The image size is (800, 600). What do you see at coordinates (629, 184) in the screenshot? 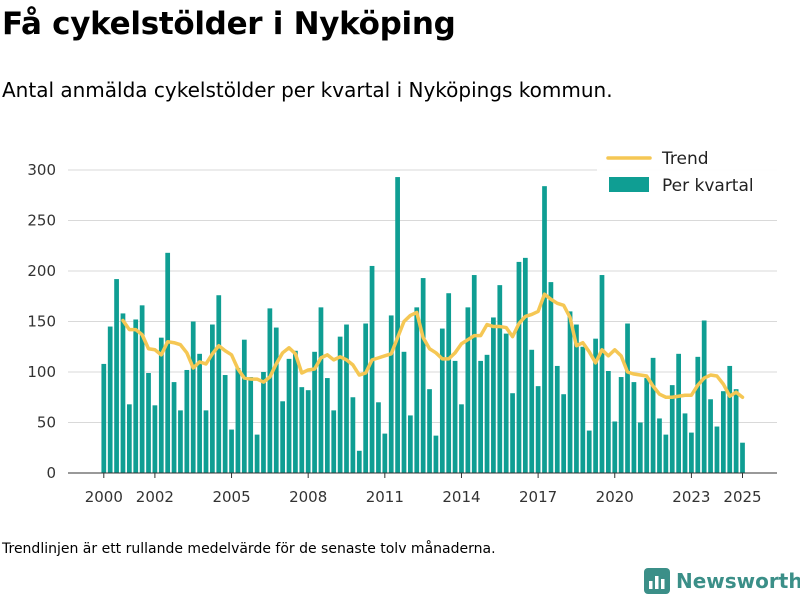
I see `legend-bar-swatch` at bounding box center [629, 184].